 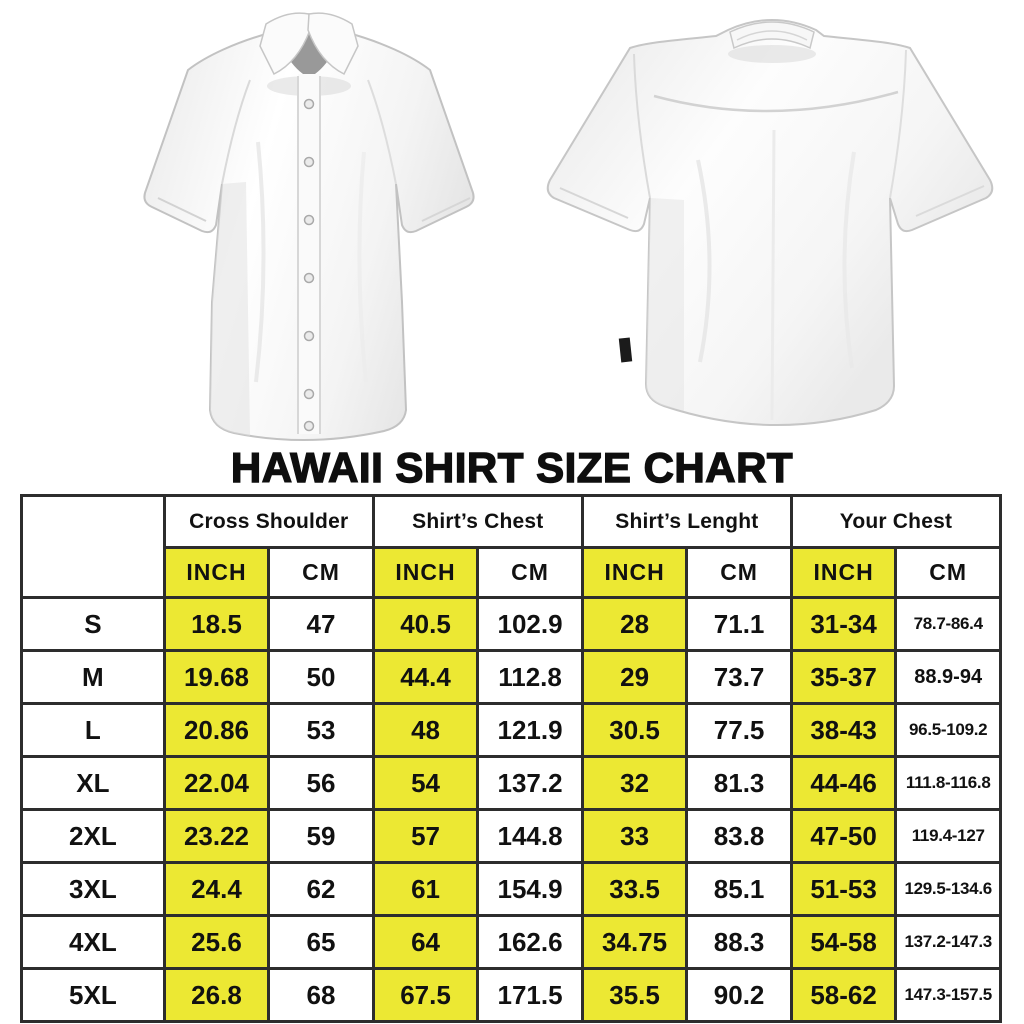 I want to click on cm-value-cell: 119.4-127, so click(x=948, y=836).